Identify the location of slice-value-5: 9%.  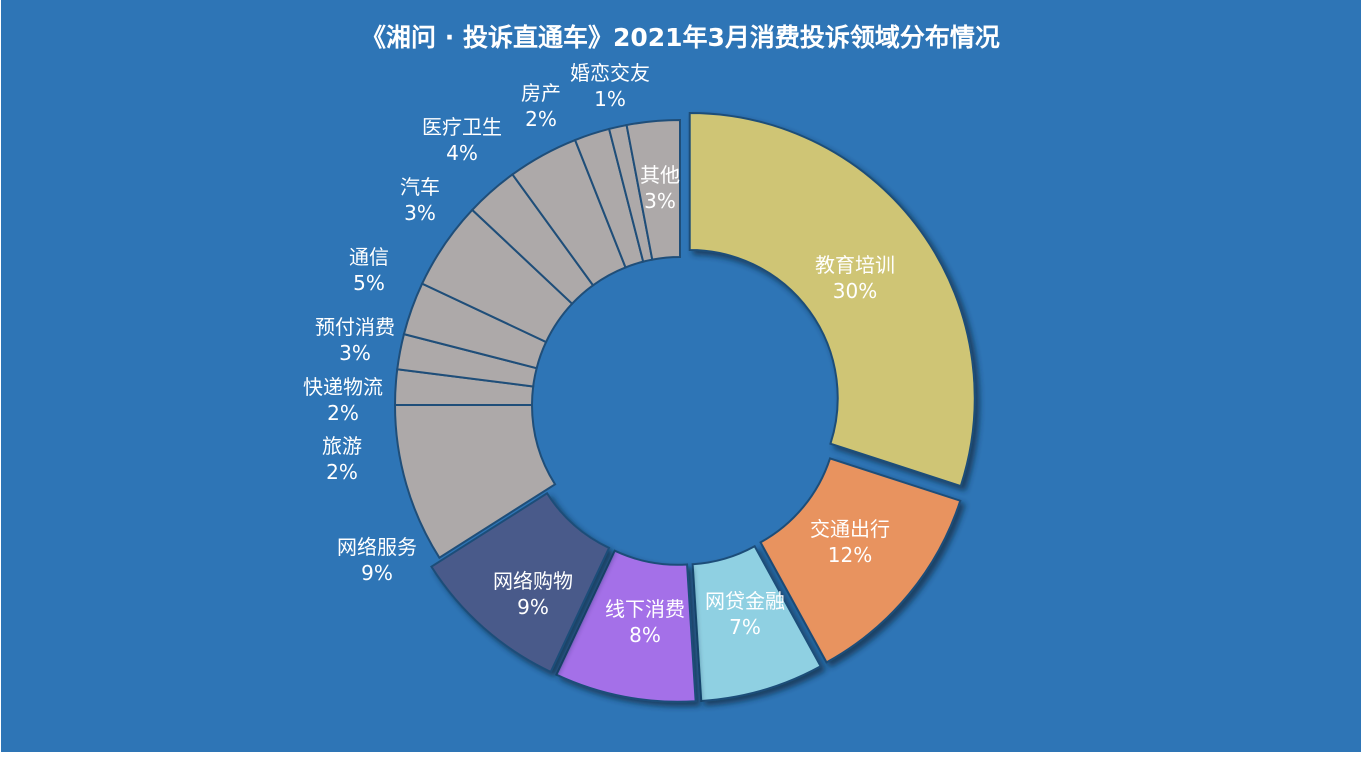
(377, 573).